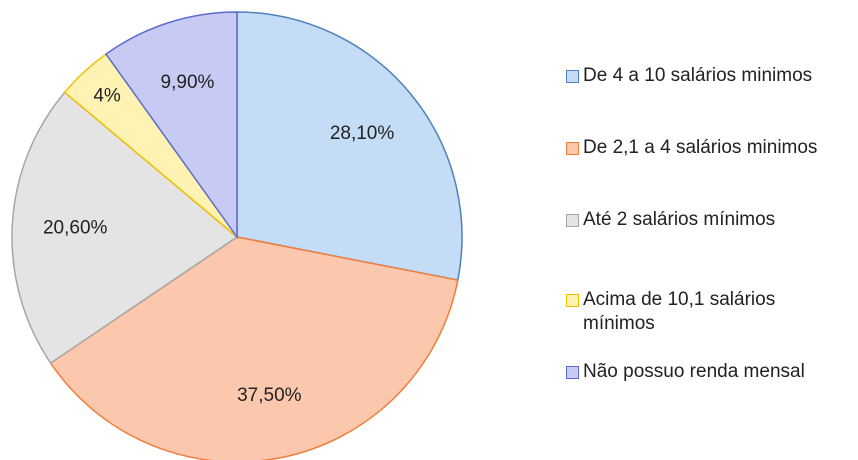  Describe the element at coordinates (694, 371) in the screenshot. I see `legend-label: Não possuo renda mensal` at that location.